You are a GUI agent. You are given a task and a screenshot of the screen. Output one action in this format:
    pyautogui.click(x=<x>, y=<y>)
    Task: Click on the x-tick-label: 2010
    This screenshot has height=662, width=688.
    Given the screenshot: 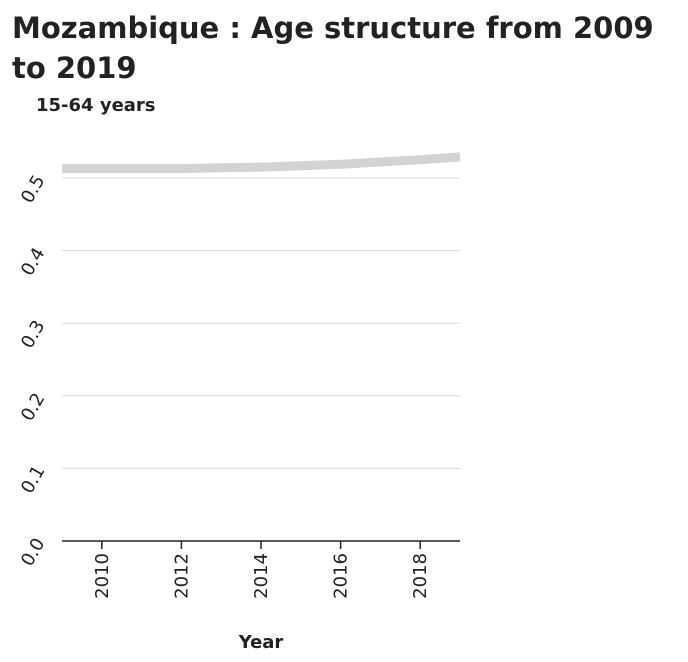 What is the action you would take?
    pyautogui.click(x=102, y=576)
    